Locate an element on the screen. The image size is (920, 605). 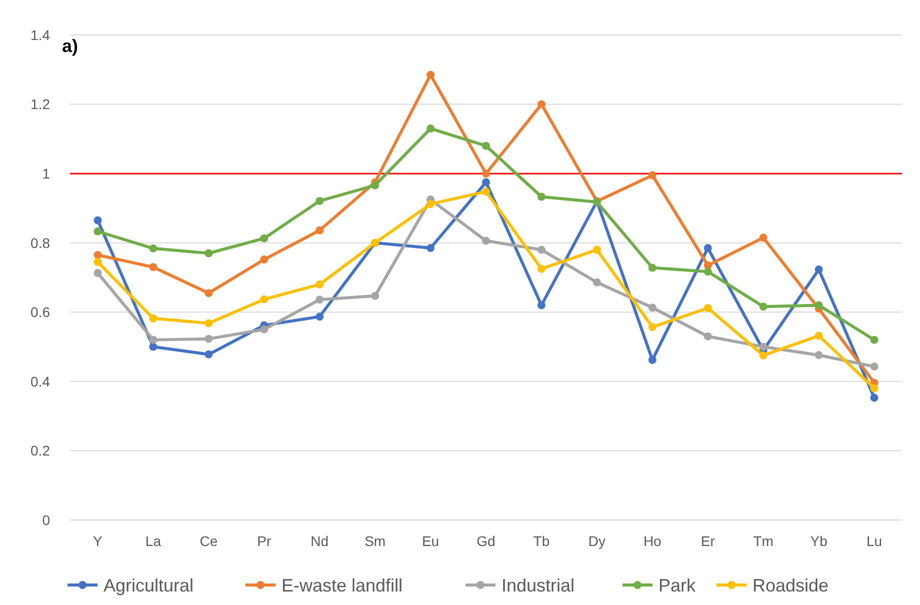
x-tick-label: Eu is located at coordinates (431, 541).